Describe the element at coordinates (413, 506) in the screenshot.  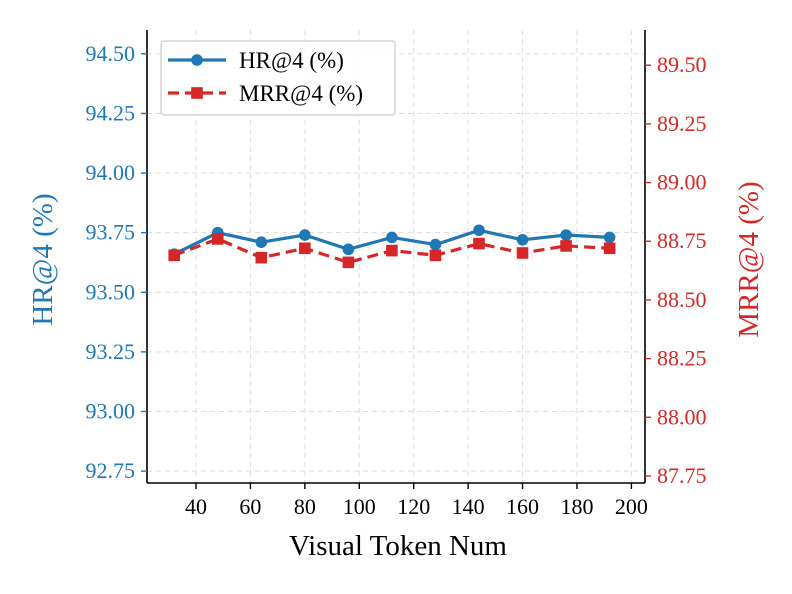
I see `x-tick-label: 120` at that location.